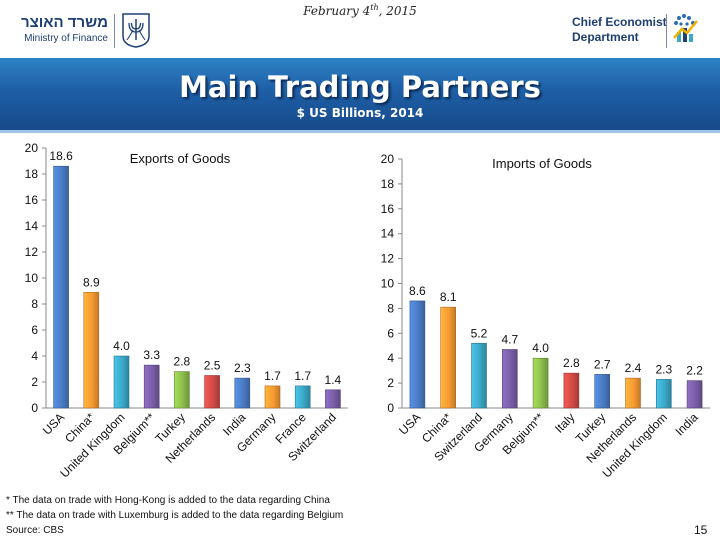 This screenshot has height=540, width=720. Describe the element at coordinates (619, 29) in the screenshot. I see `department-name: Chief Economist Department` at that location.